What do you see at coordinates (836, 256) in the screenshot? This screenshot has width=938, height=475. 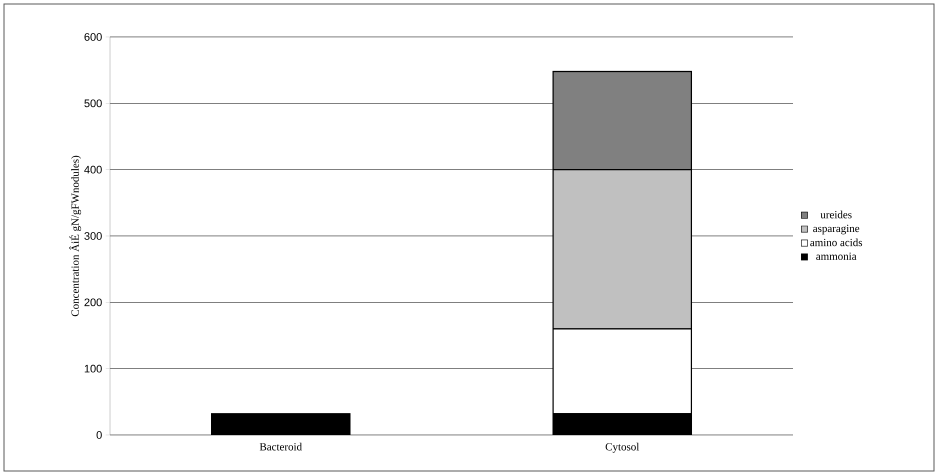 I see `legend-label: ammonia` at bounding box center [836, 256].